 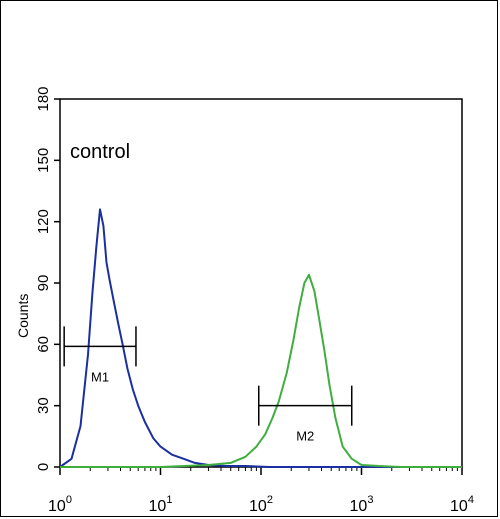 I want to click on x-tick-label: 10⁴, so click(x=462, y=504).